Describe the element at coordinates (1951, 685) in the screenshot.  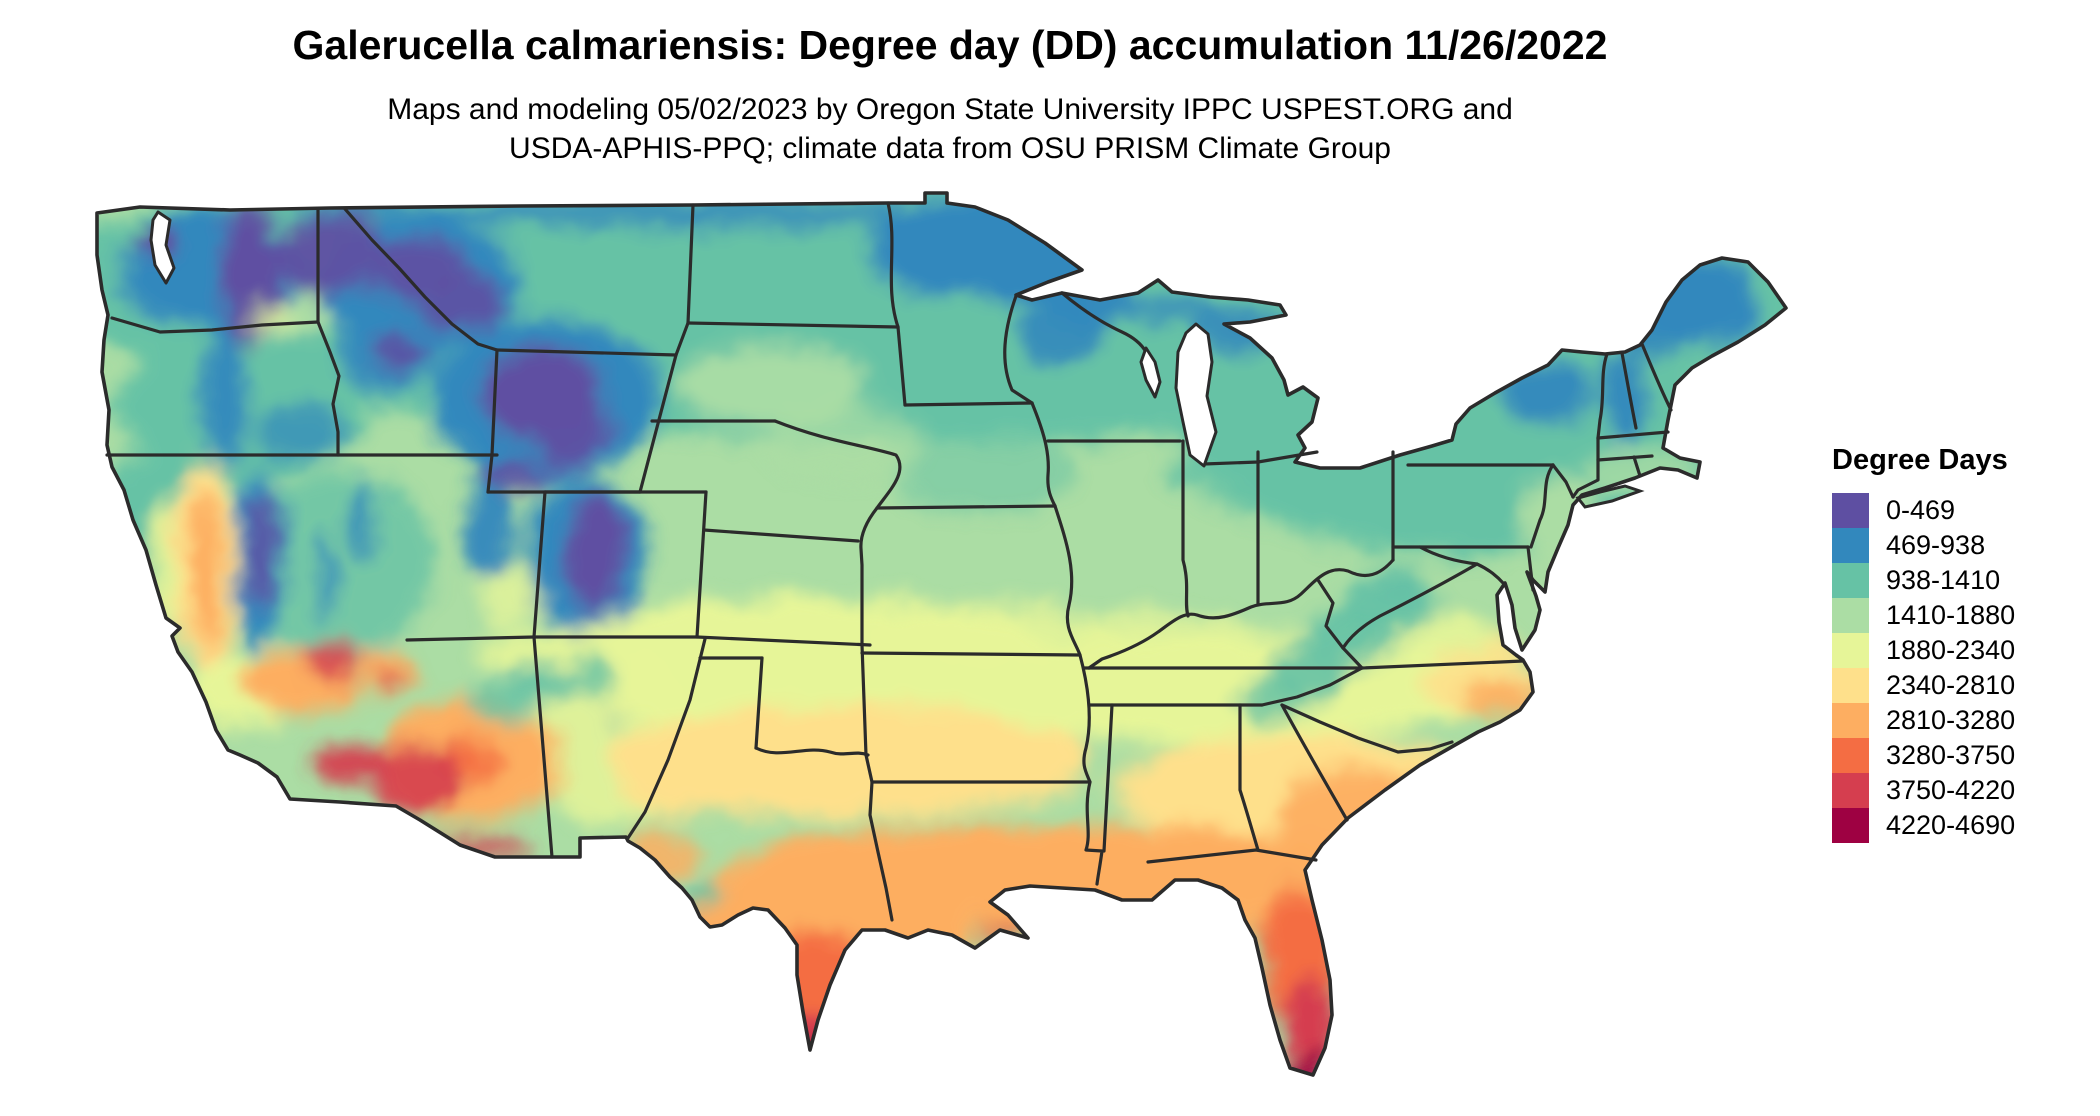
I see `legend-range-label: 2340-2810` at that location.